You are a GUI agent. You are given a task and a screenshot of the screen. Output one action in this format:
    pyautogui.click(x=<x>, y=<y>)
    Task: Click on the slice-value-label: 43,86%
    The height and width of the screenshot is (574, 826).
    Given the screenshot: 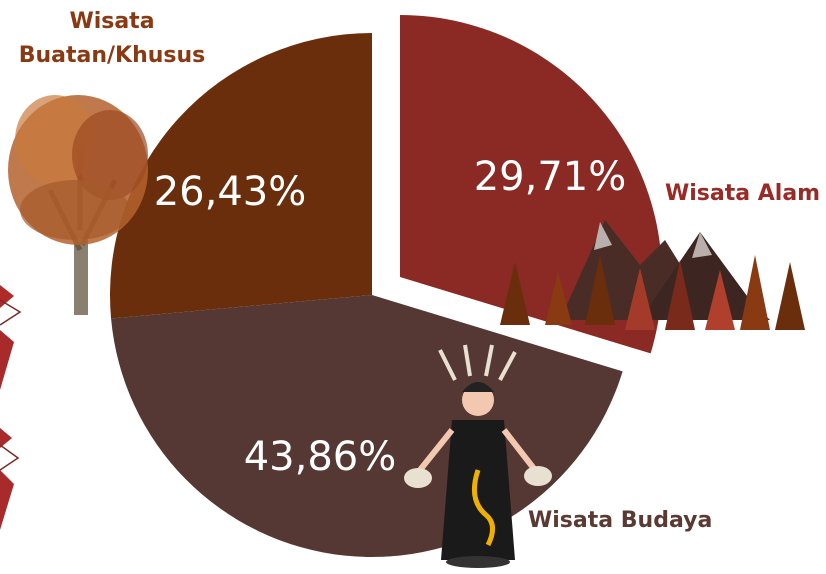 What is the action you would take?
    pyautogui.click(x=320, y=457)
    